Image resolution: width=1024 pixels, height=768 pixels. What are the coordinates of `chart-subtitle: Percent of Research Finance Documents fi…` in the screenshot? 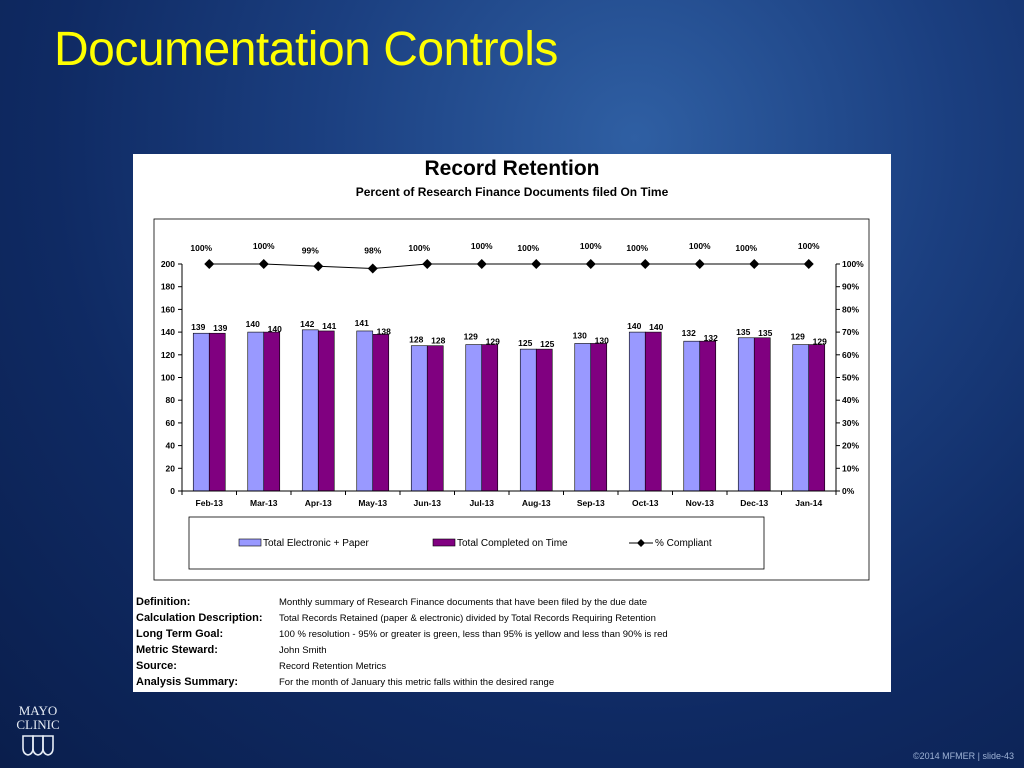 It's located at (512, 192).